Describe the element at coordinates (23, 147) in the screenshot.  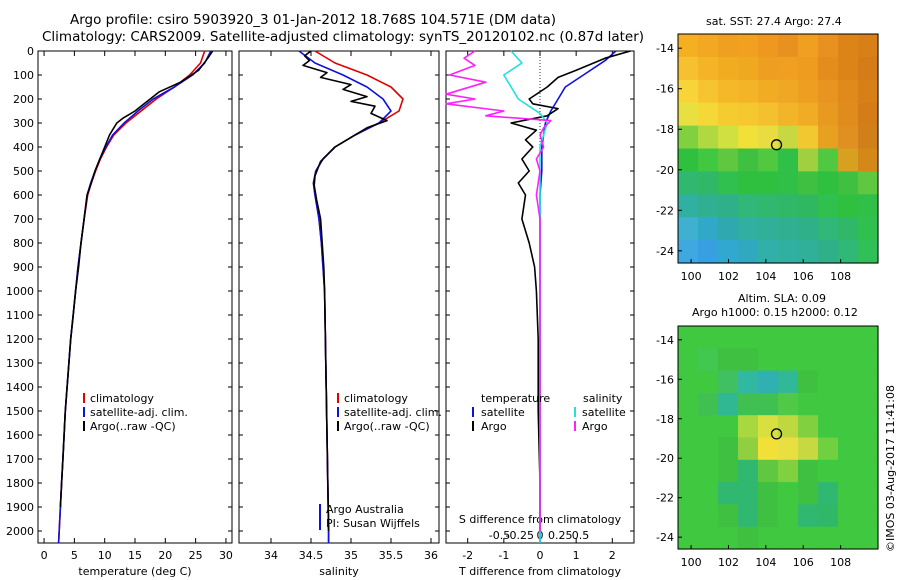
I see `depth-tick-label: 400` at that location.